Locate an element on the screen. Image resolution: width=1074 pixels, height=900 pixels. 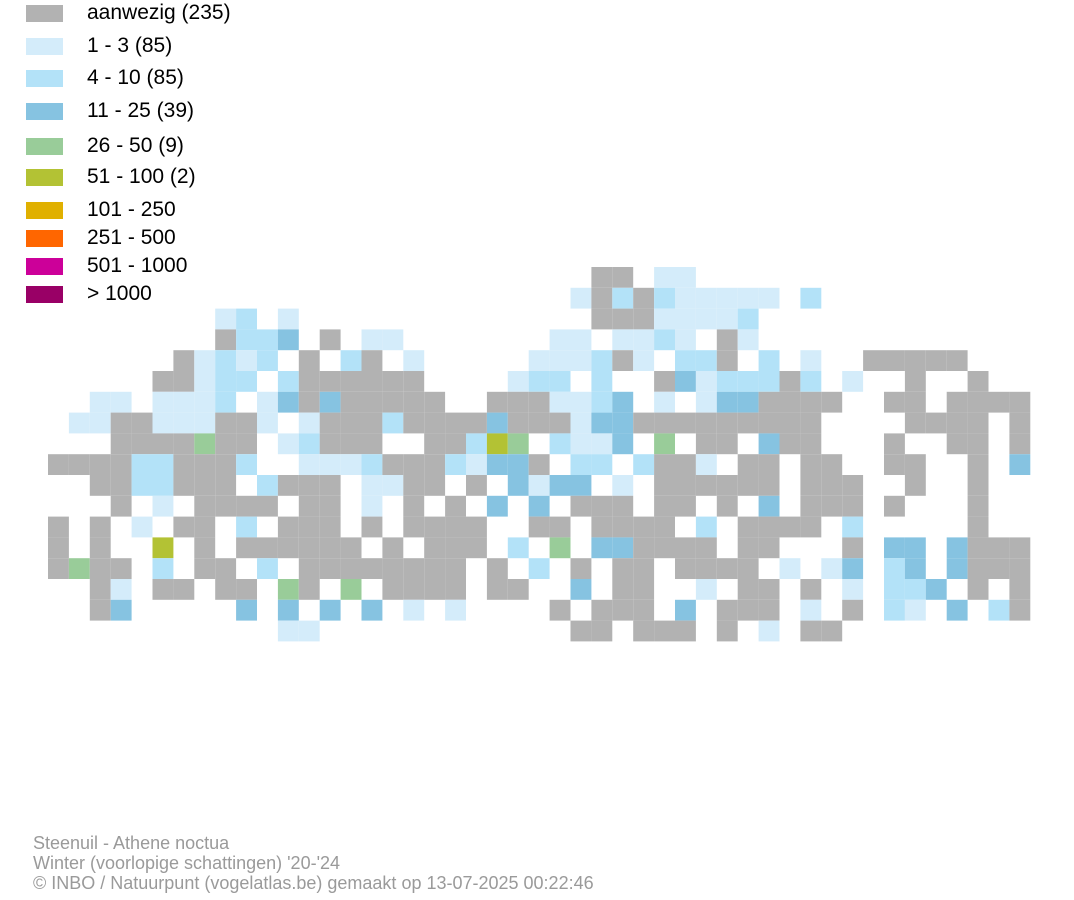
legend-item: > 1000 is located at coordinates (176, 293).